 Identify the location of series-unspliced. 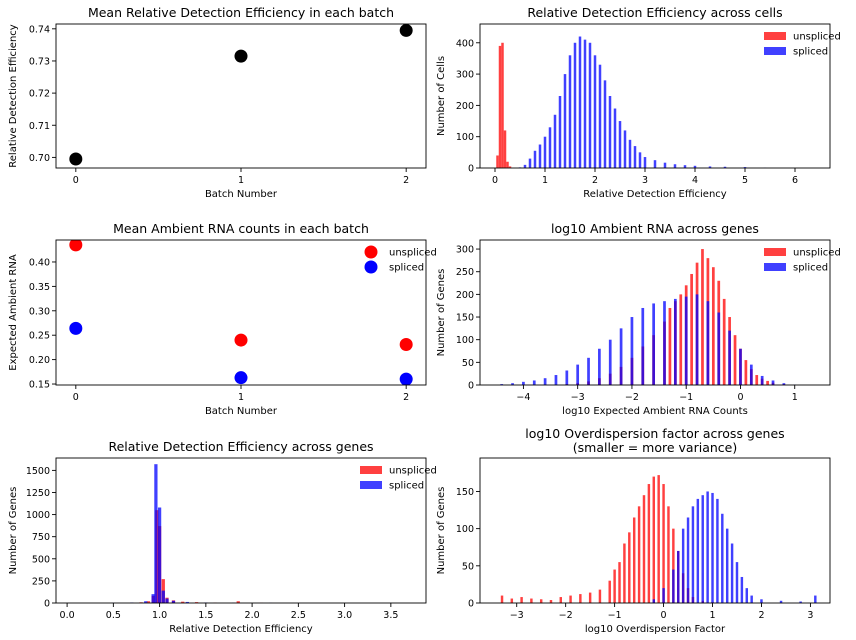
(607, 539).